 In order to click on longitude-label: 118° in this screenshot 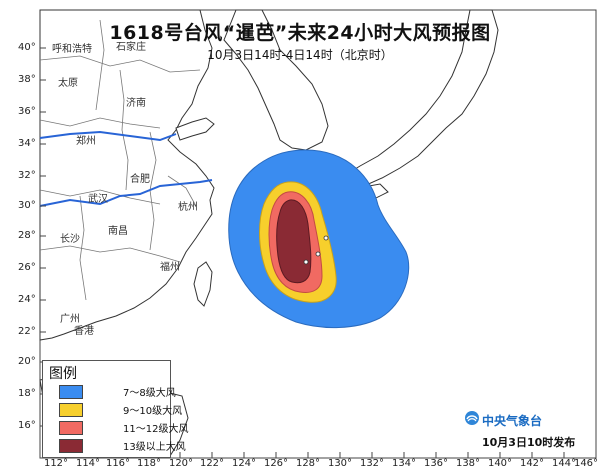, I will do `click(149, 463)`.